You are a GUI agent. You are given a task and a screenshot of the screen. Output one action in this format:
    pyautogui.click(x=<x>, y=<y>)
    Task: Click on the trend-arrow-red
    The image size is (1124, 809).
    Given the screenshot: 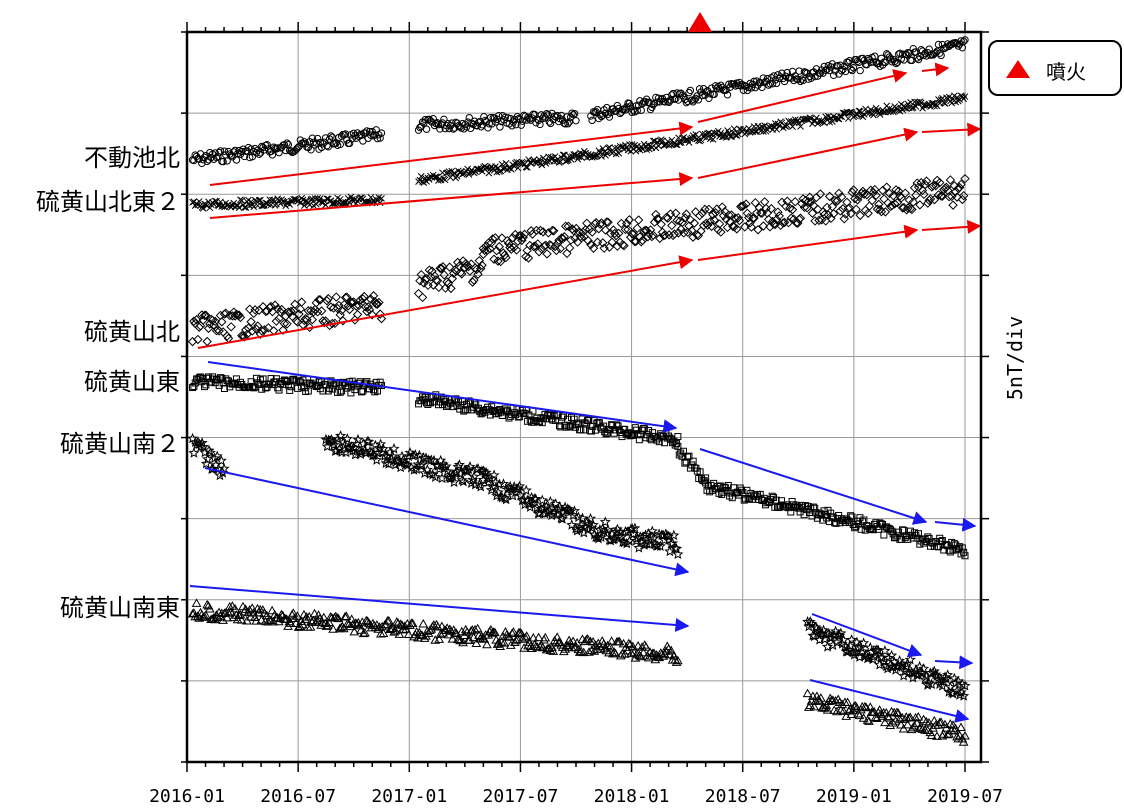 What is the action you would take?
    pyautogui.click(x=808, y=242)
    